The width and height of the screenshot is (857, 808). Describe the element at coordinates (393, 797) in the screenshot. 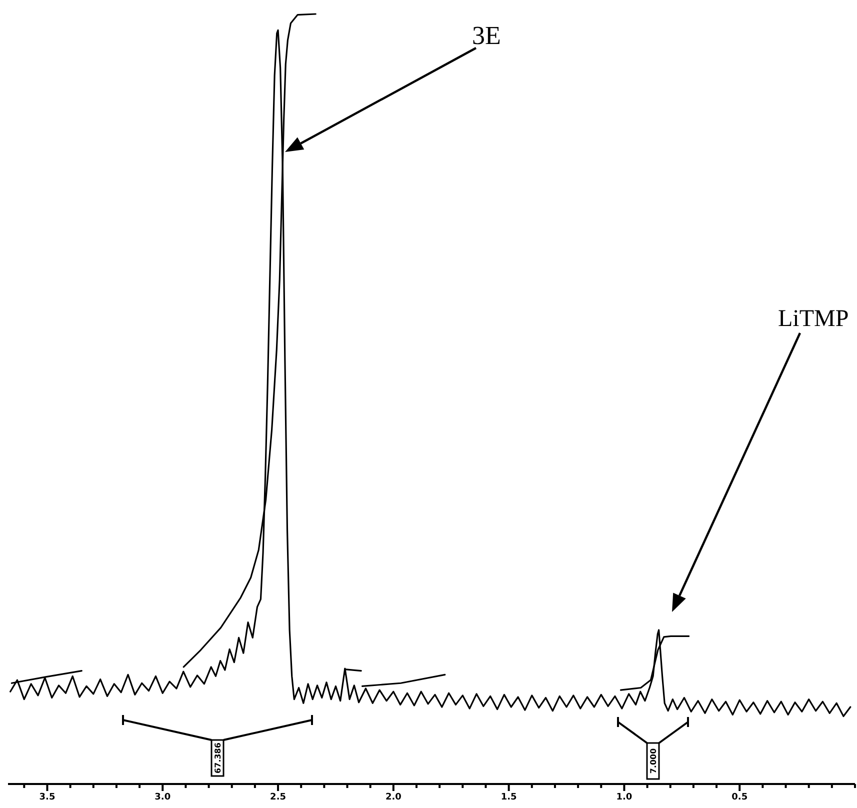

I see `x-tick-label: 2.0` at that location.